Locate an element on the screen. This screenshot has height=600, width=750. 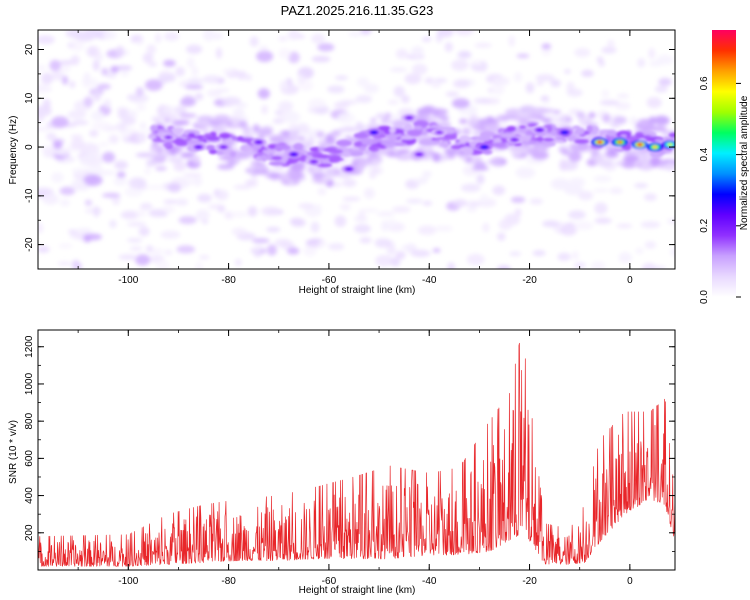
y-tick-label: -20 is located at coordinates (29, 244).